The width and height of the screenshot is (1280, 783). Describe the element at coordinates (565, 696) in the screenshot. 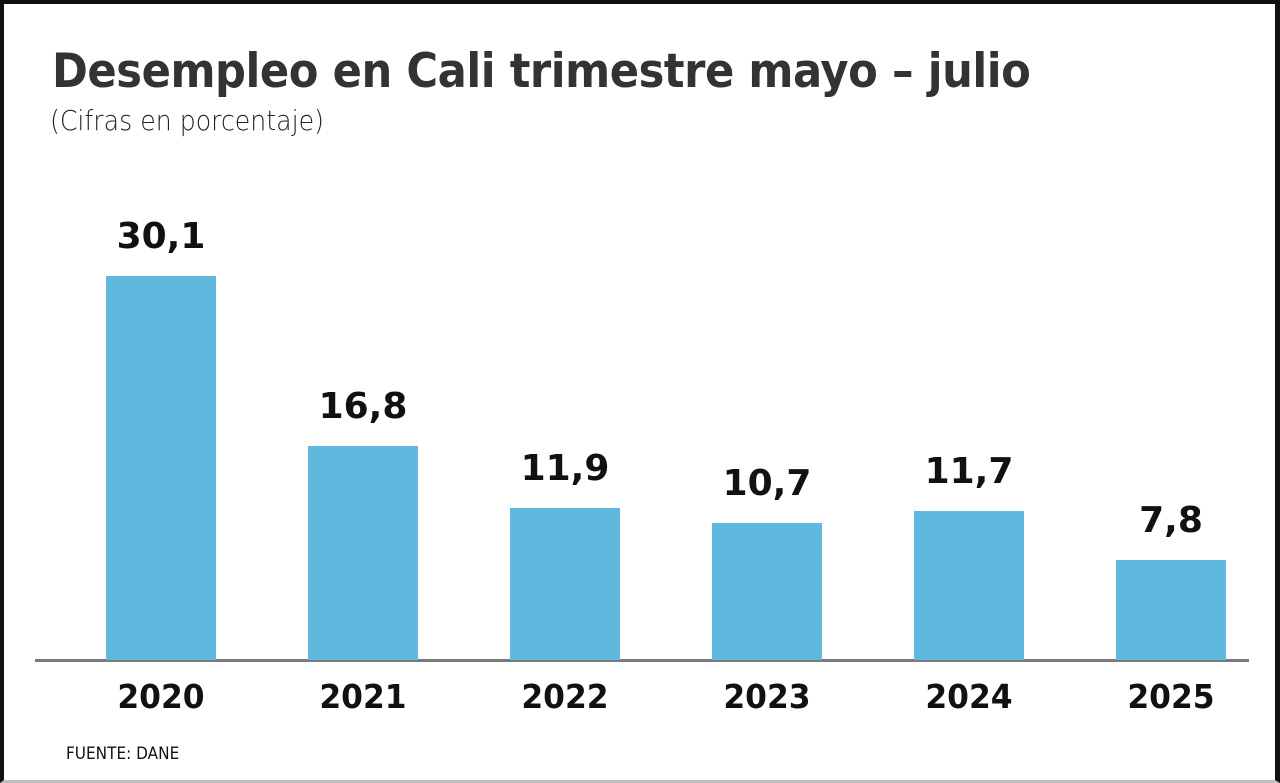

I see `x-tick-2022: 2022` at that location.